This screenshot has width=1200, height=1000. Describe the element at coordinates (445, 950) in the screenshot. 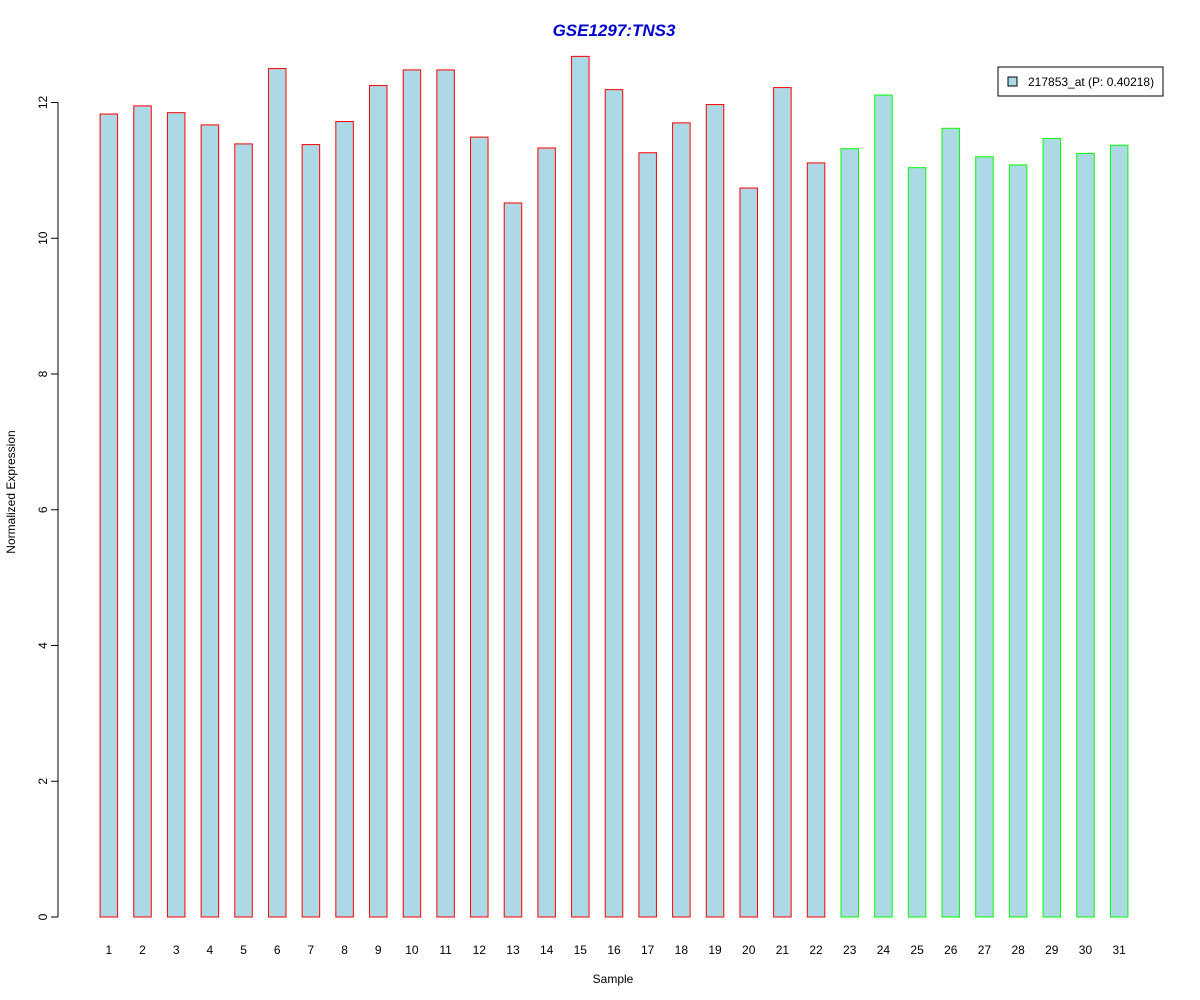

I see `x-axis-tick-label: 11` at that location.